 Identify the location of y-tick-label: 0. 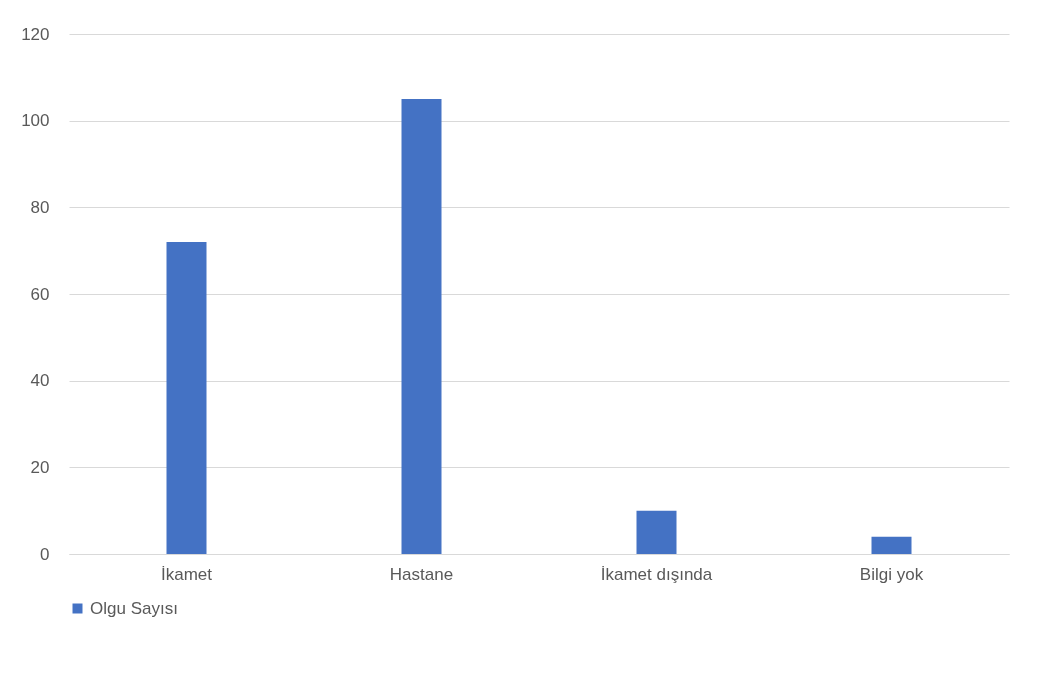
(45, 554).